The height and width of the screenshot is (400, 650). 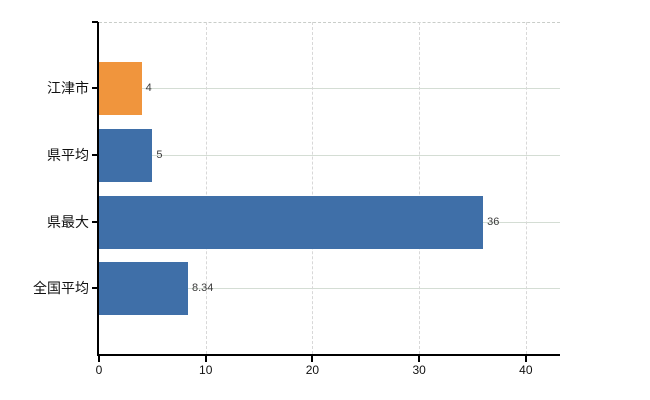 I want to click on category-label: 江津市, so click(x=68, y=88).